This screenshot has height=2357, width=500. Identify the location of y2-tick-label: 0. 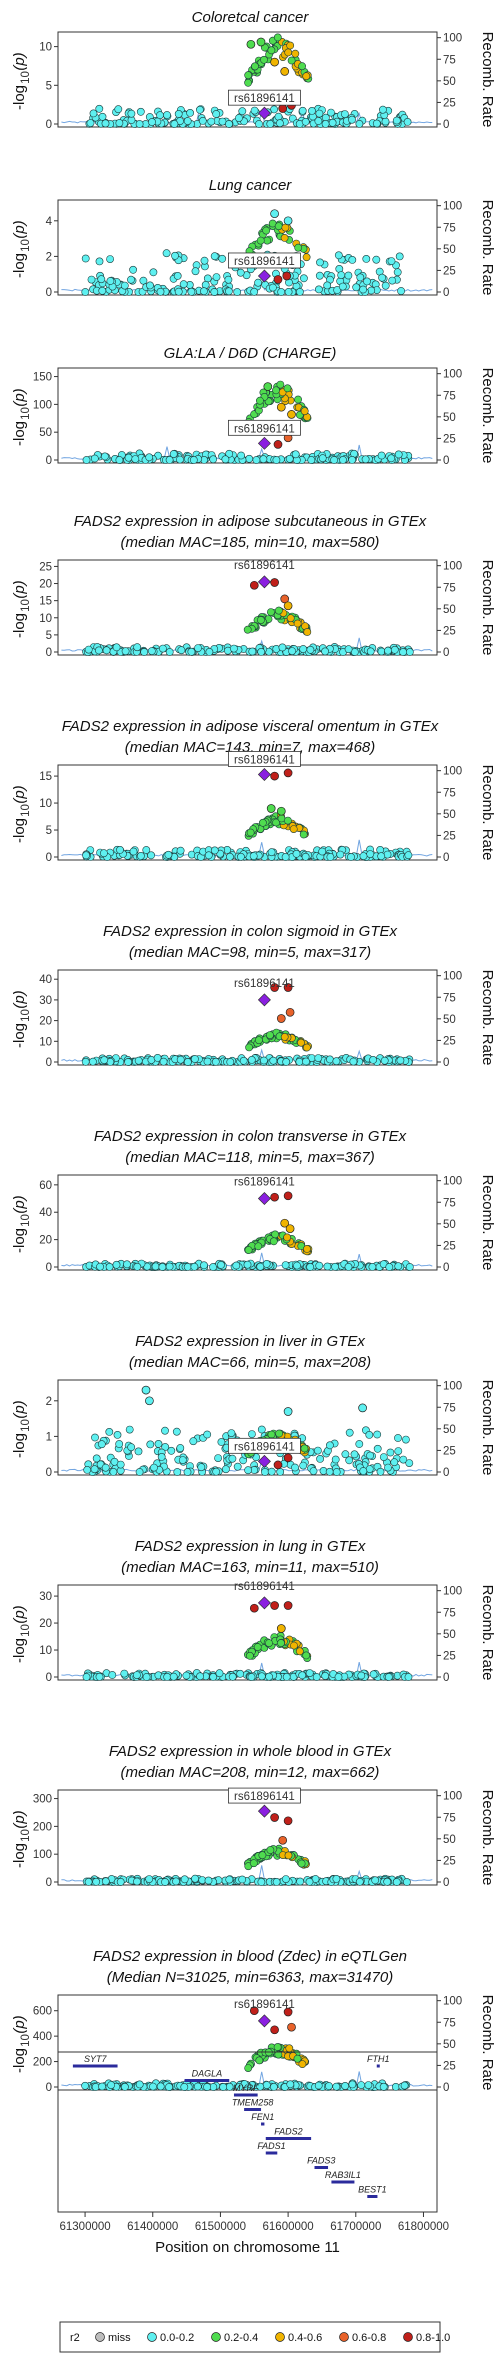
(446, 461).